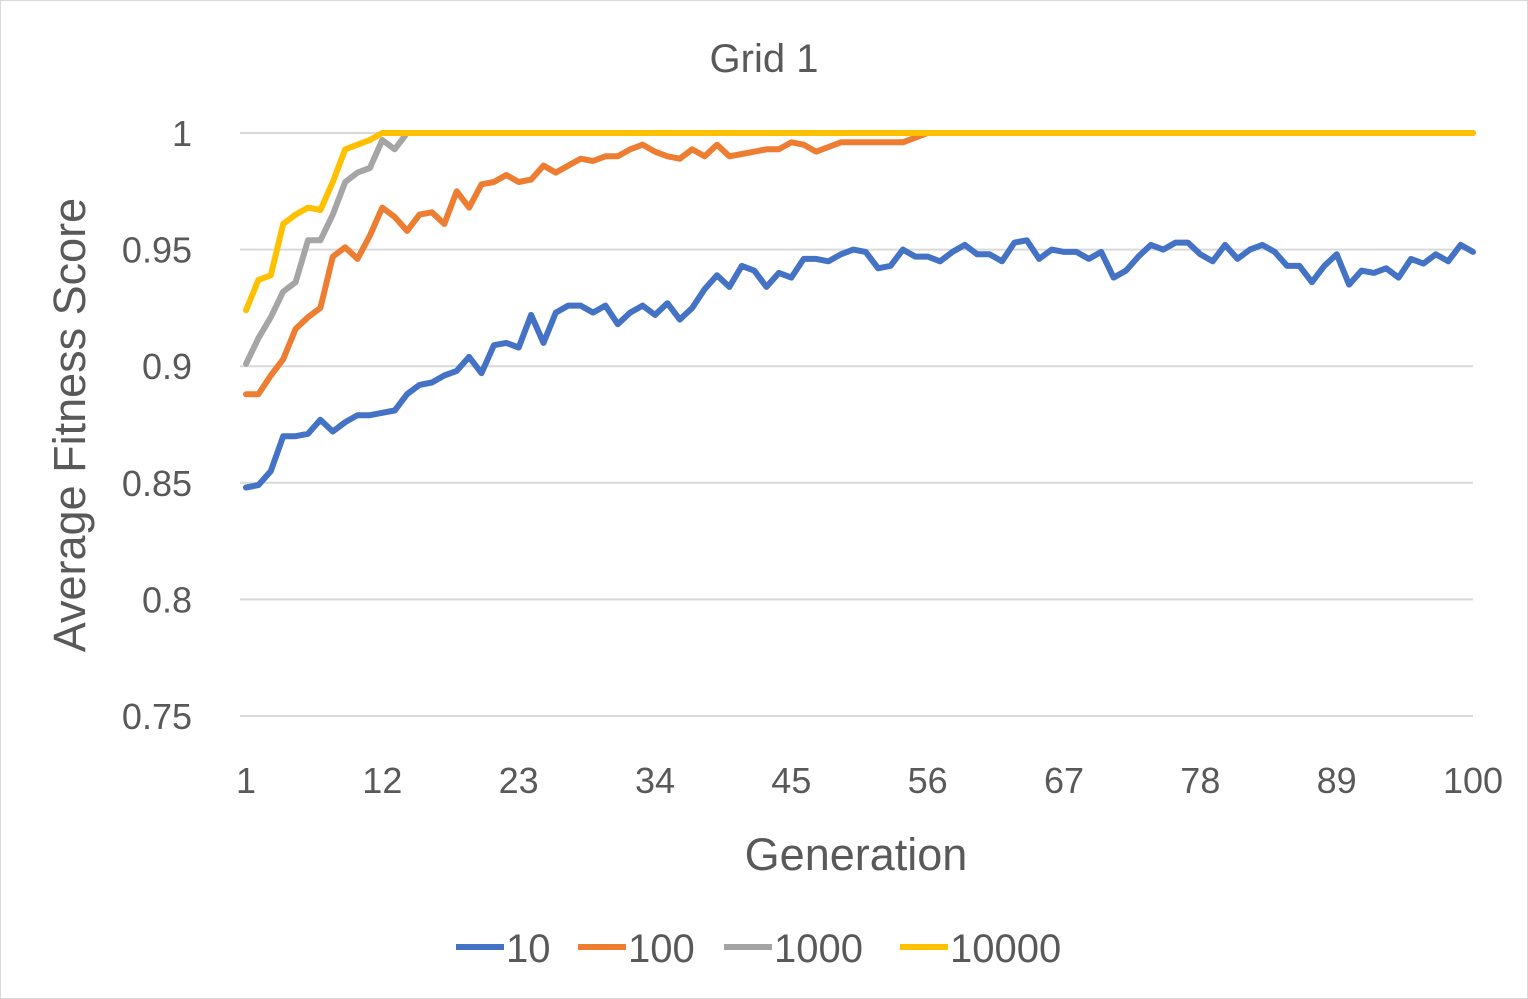 This screenshot has width=1528, height=999. What do you see at coordinates (157, 483) in the screenshot?
I see `y-tick-label: 0.85` at bounding box center [157, 483].